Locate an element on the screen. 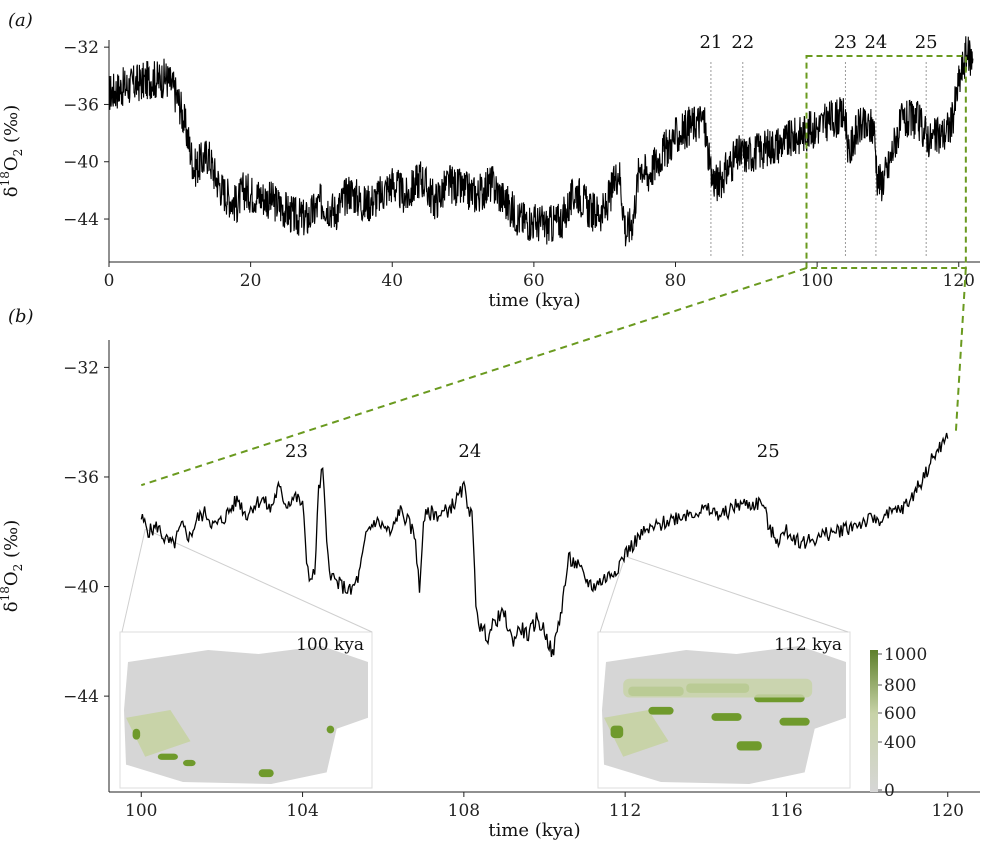 The image size is (996, 859). event-label: 22 is located at coordinates (742, 42).